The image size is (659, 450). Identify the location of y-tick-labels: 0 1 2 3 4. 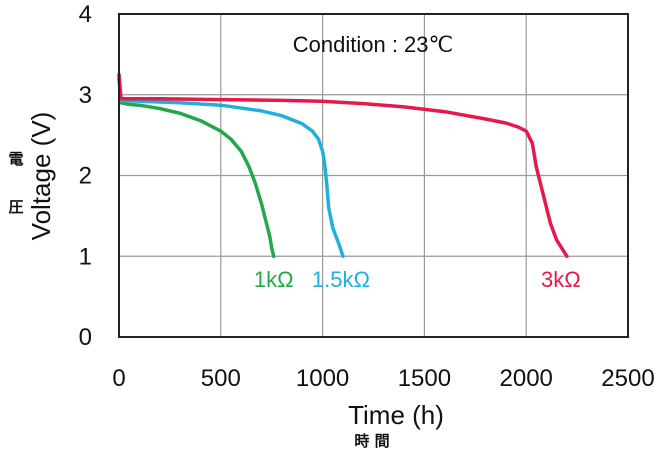
(85, 176).